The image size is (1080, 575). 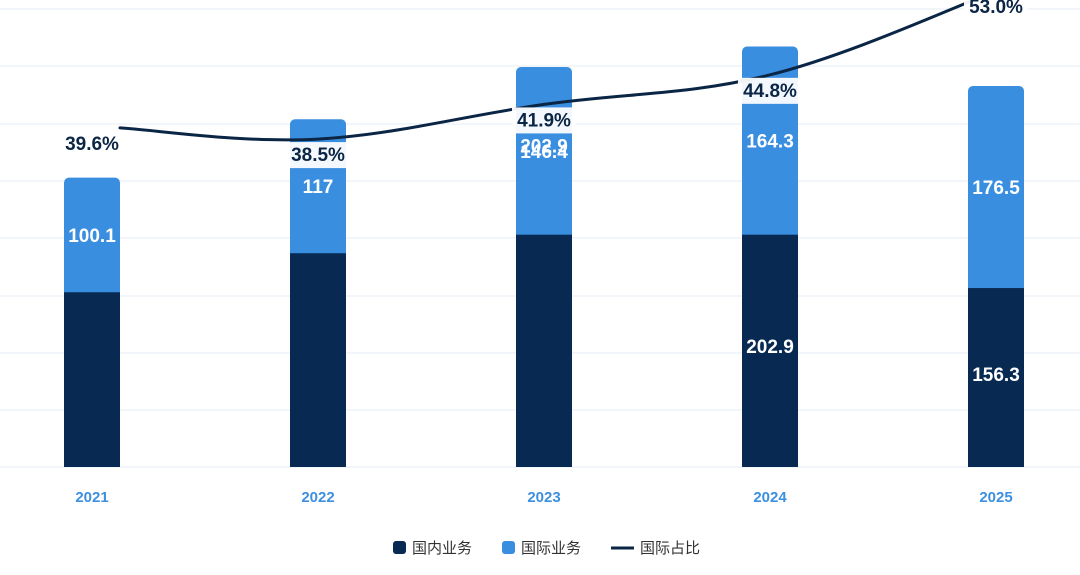 What do you see at coordinates (399, 547) in the screenshot?
I see `legend-swatch-domestic` at bounding box center [399, 547].